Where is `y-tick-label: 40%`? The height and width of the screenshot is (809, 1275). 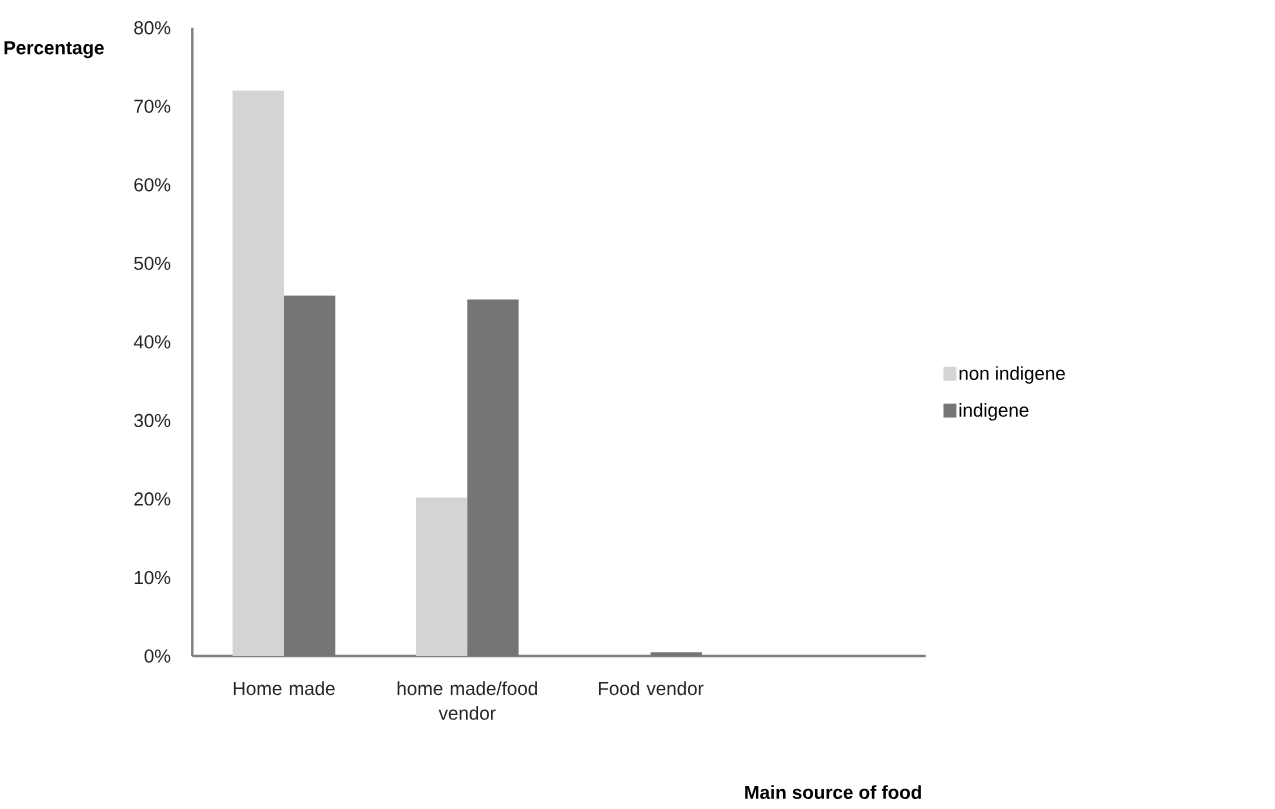
y-tick-label: 40% is located at coordinates (152, 342).